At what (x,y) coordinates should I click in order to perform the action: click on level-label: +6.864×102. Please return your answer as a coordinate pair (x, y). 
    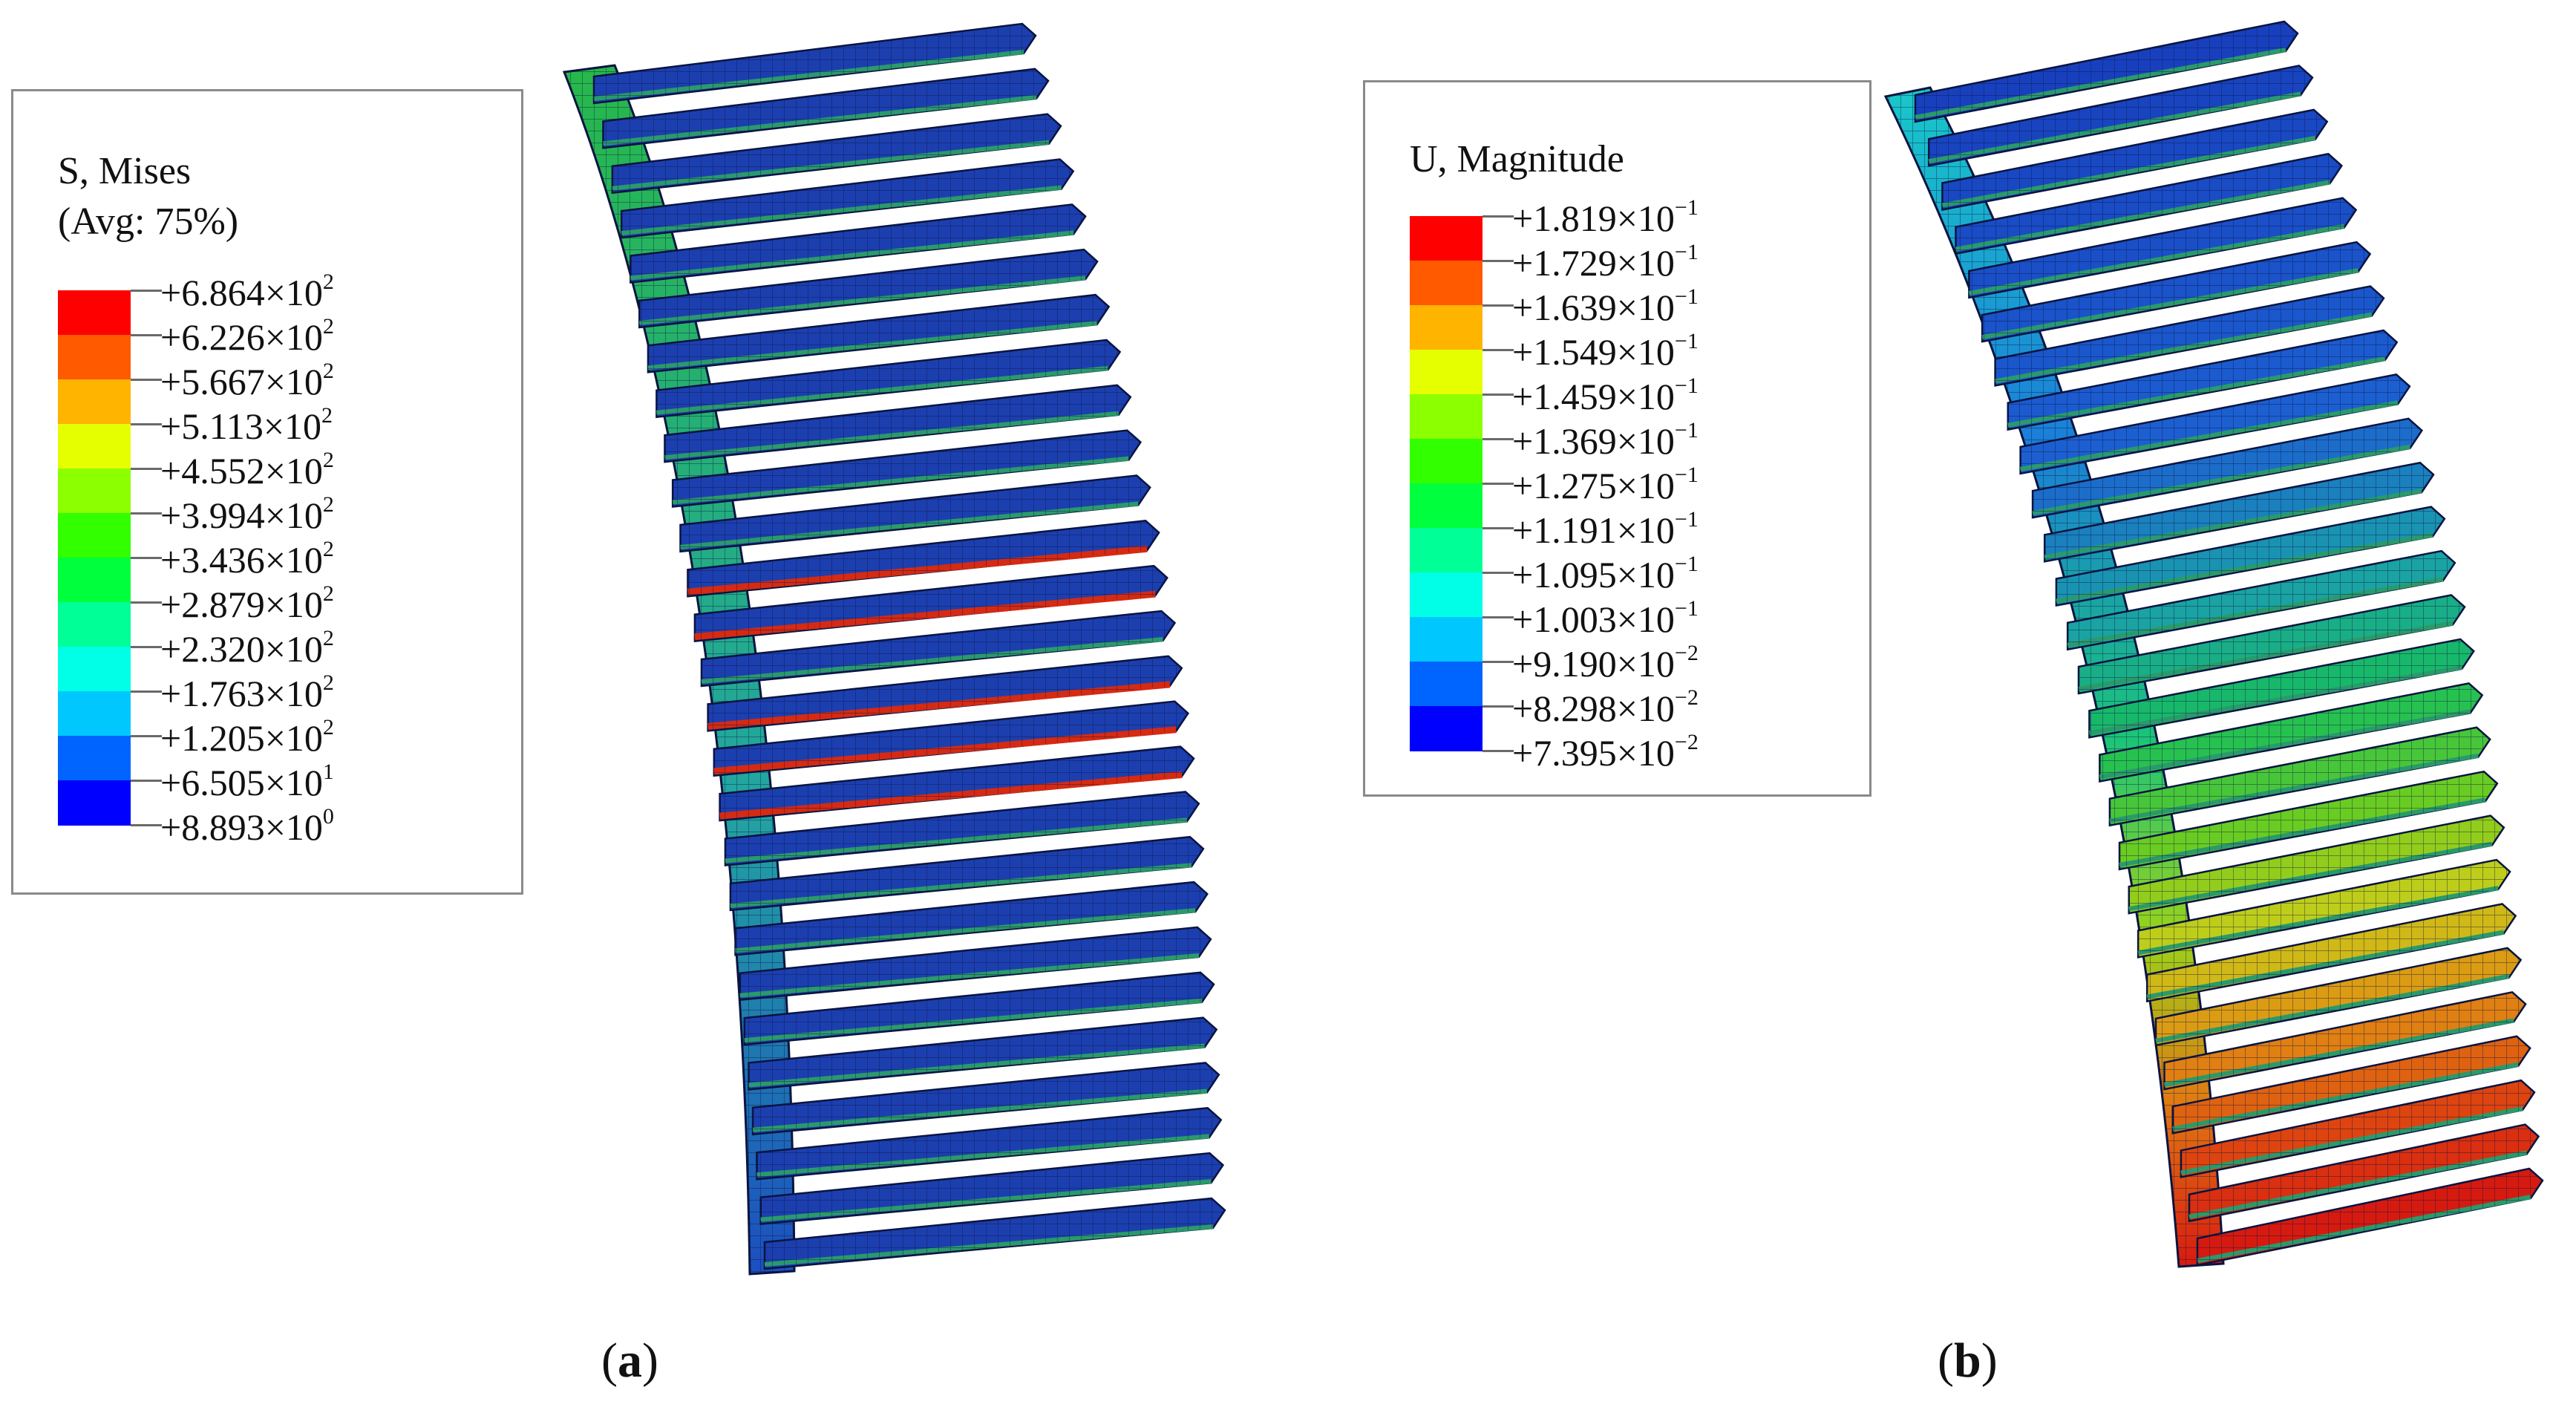
    Looking at the image, I should click on (247, 291).